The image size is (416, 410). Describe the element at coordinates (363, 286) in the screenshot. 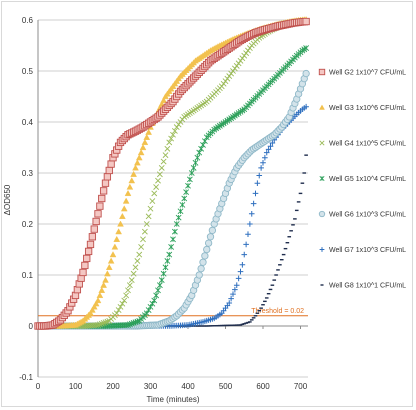

I see `legend-item: Well G8 1x10^1 CFU/mL` at that location.